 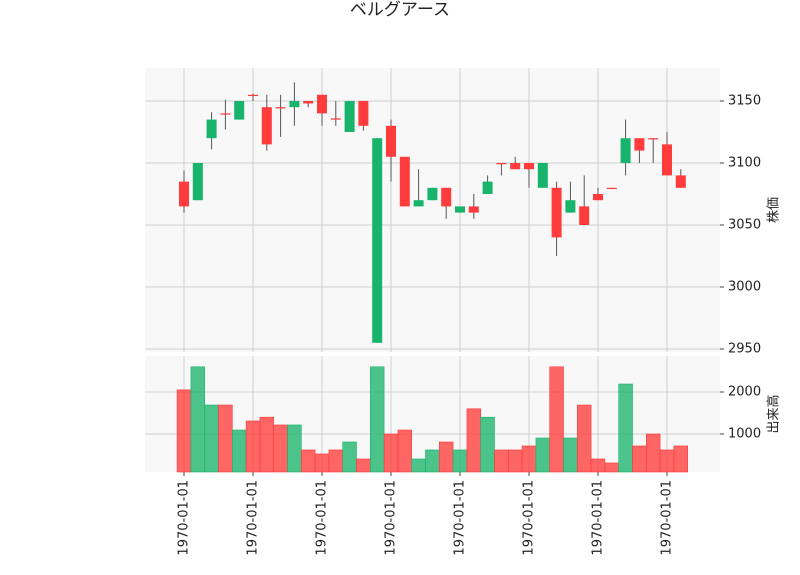 What do you see at coordinates (774, 413) in the screenshot?
I see `volume-axis-label: 出来高` at bounding box center [774, 413].